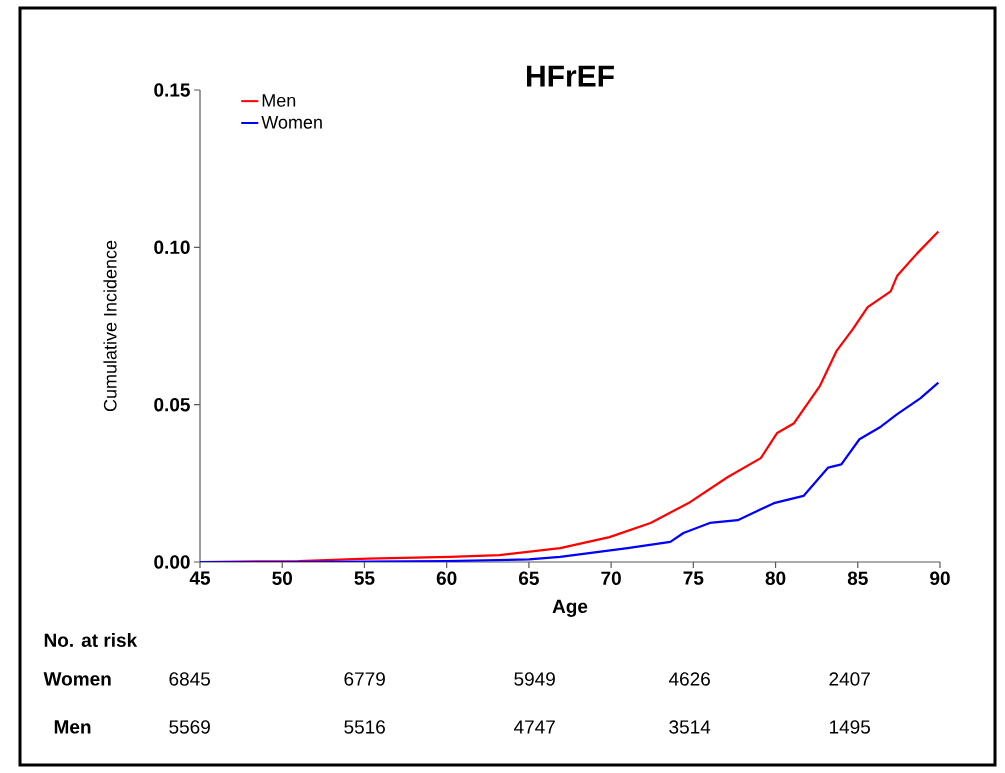  Describe the element at coordinates (172, 247) in the screenshot. I see `y-tick-label: 0.10` at that location.